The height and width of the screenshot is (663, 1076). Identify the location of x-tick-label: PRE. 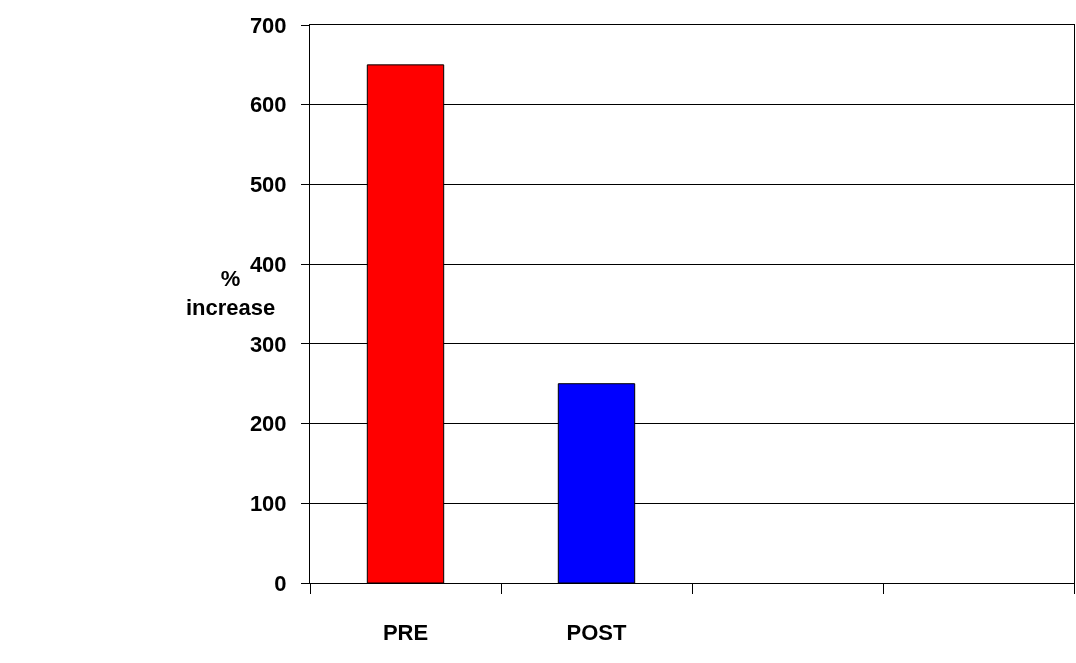
(405, 633).